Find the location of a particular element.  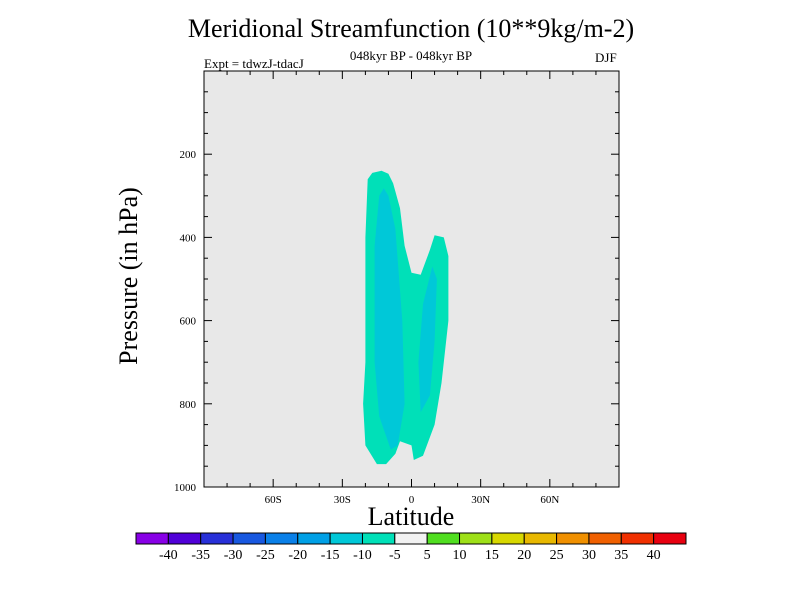

experiment-label: Expt = tdwzJ-tdacJ is located at coordinates (254, 63).